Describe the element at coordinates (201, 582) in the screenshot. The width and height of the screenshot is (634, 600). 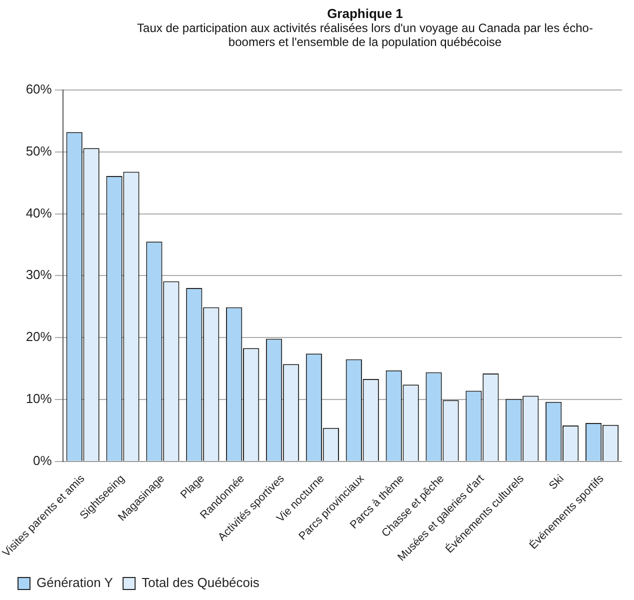
I see `legend-label: Total des Québécois` at that location.